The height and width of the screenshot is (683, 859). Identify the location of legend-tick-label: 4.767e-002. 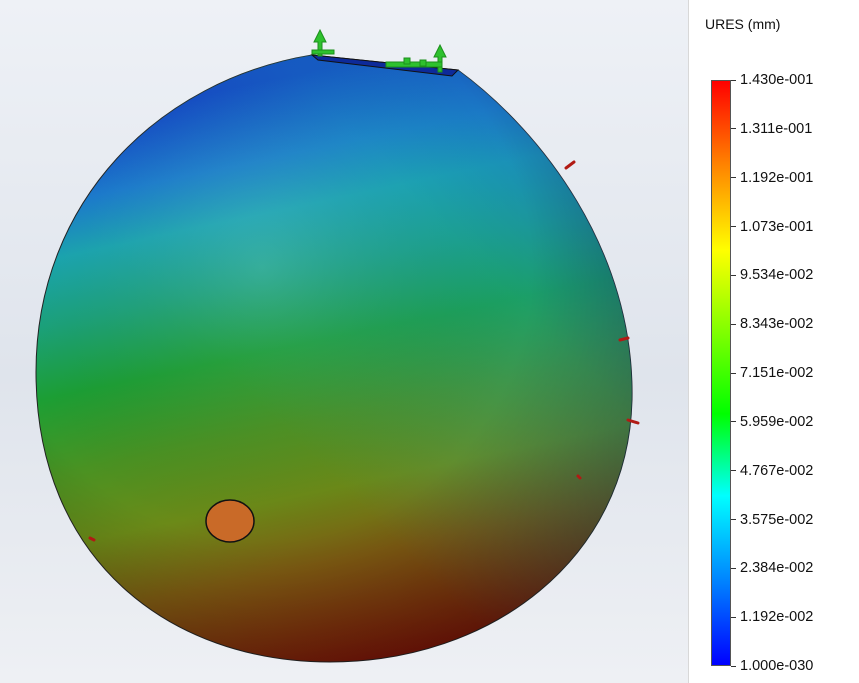
(777, 470).